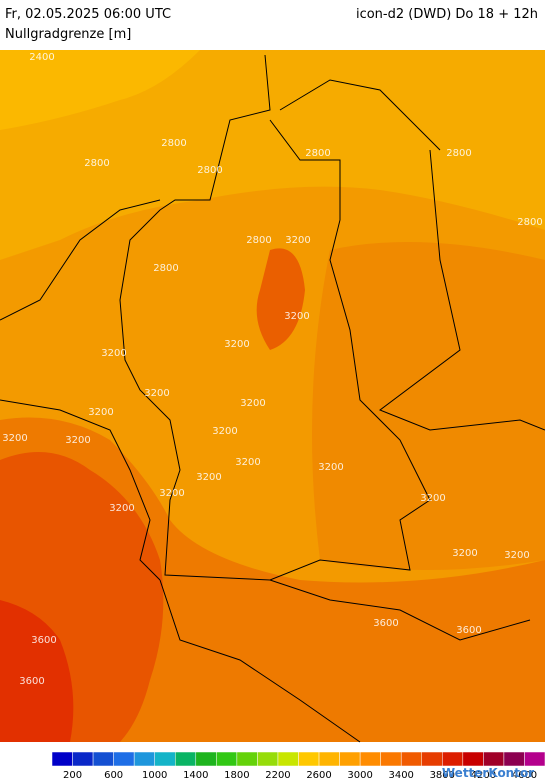 Image resolution: width=545 pixels, height=783 pixels. Describe the element at coordinates (68, 34) in the screenshot. I see `header-subtitle: Nullgradgrenze [m]` at that location.